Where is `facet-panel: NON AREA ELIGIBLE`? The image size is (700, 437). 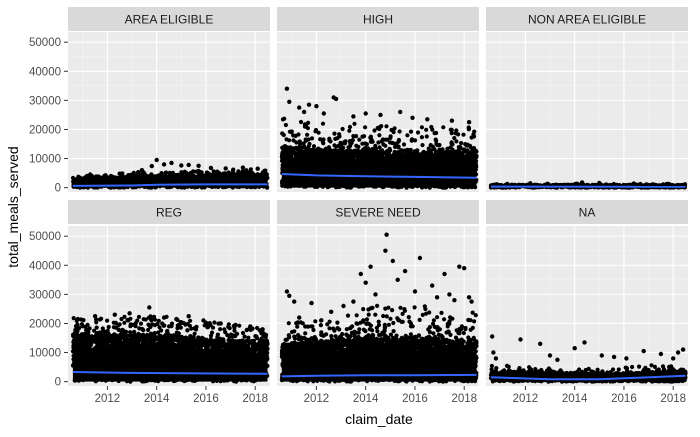
facet-panel: NON AREA ELIGIBLE is located at coordinates (587, 99).